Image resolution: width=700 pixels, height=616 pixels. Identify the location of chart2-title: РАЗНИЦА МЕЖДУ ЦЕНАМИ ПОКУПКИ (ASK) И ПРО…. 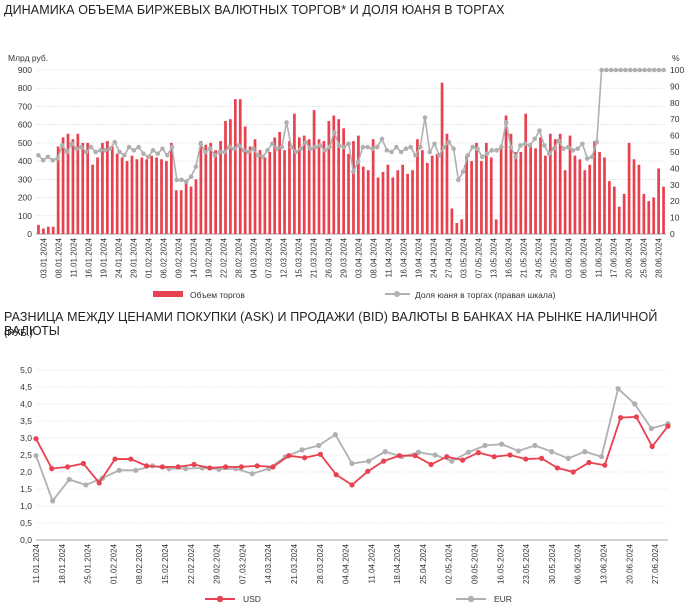
(331, 324).